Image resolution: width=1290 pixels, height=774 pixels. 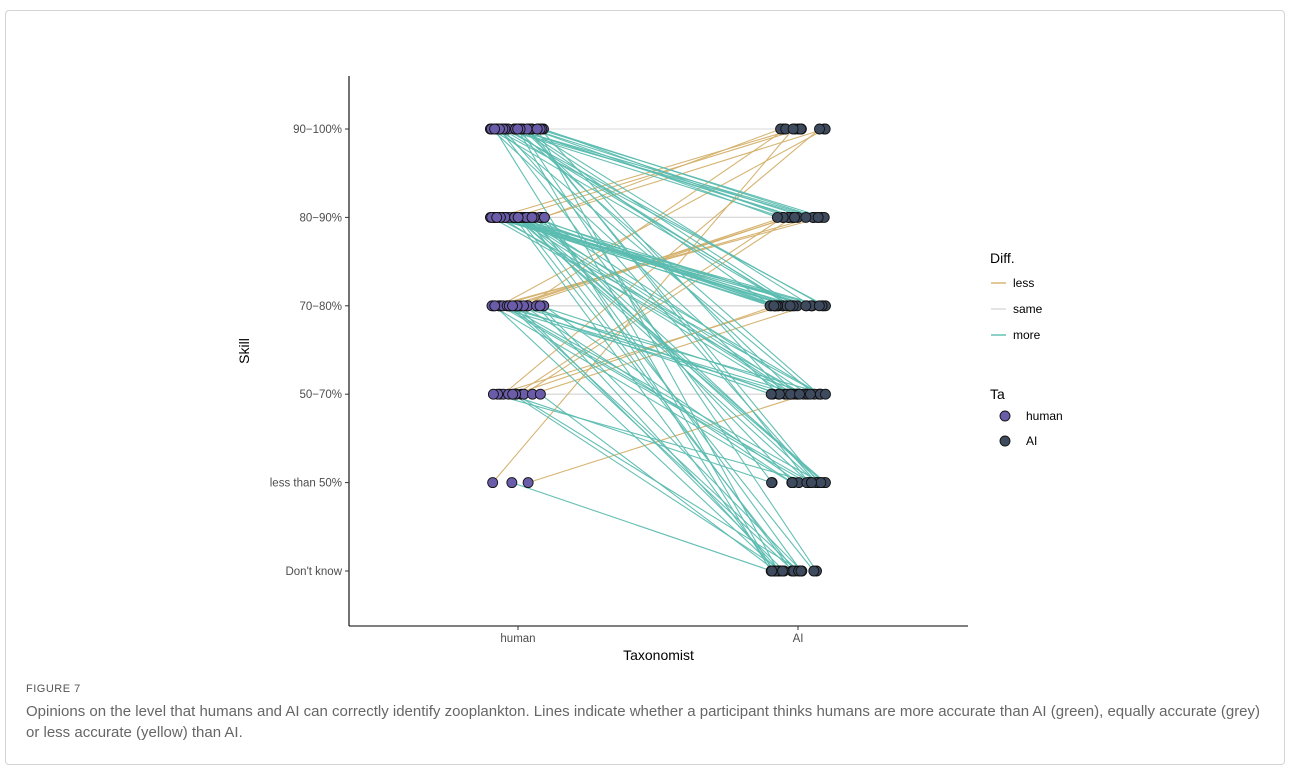 What do you see at coordinates (641, 527) in the screenshot?
I see `line-more-less-than-50-to-don-t-know` at bounding box center [641, 527].